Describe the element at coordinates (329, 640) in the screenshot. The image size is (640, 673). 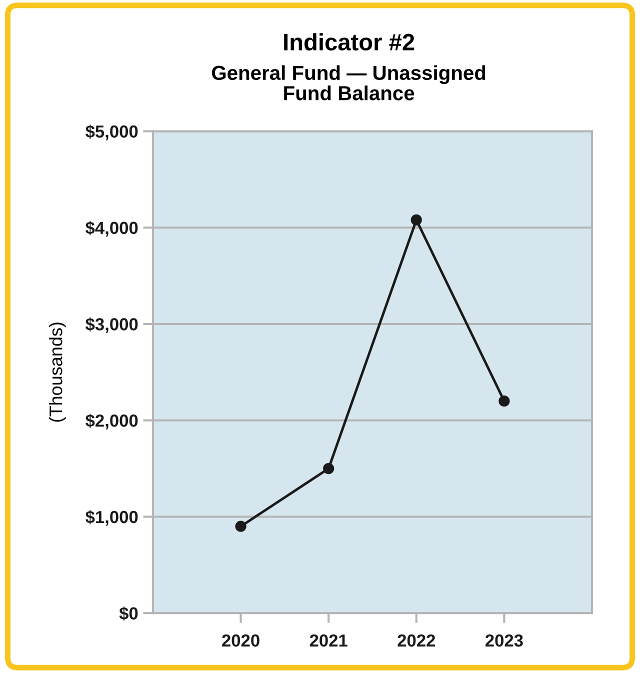
I see `x-tick-label: 2021` at that location.